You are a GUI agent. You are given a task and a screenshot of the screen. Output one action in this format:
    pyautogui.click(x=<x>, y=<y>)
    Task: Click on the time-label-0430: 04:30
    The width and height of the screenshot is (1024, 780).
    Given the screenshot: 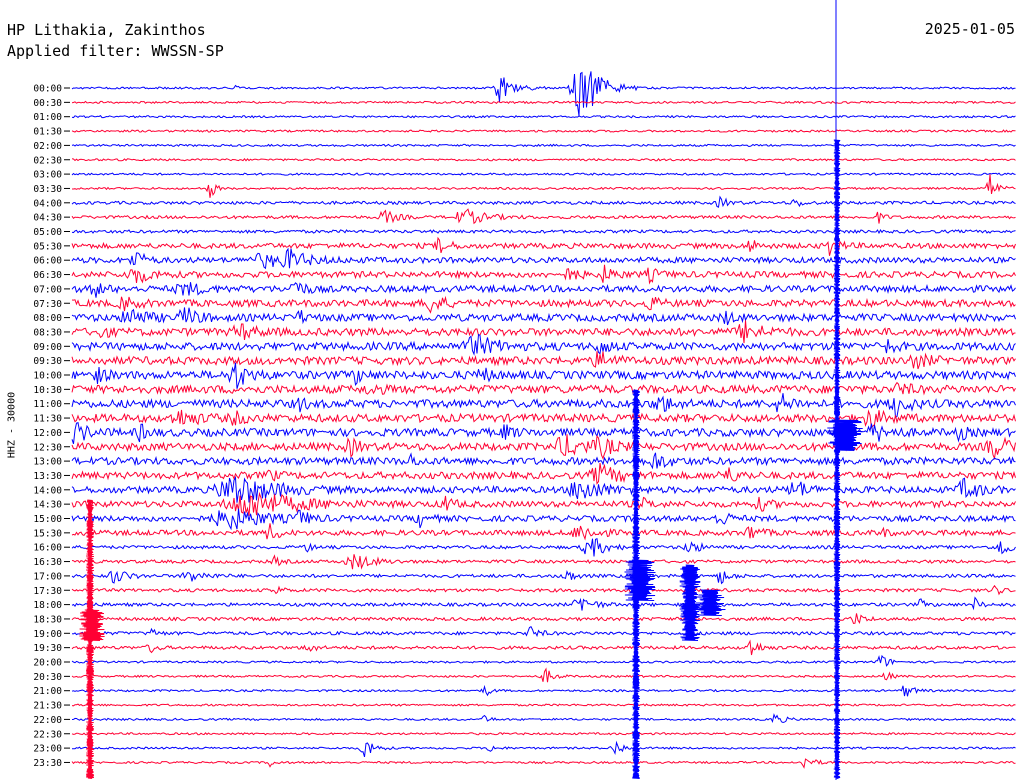 What is the action you would take?
    pyautogui.click(x=47, y=218)
    